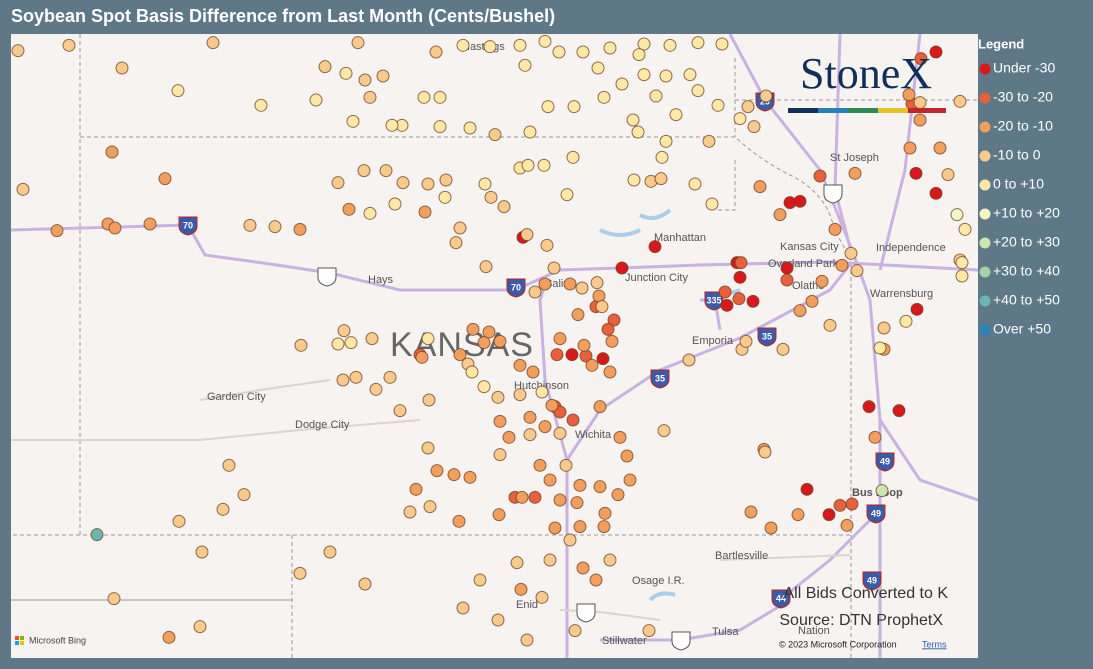 The height and width of the screenshot is (669, 1093). Describe the element at coordinates (985, 98) in the screenshot. I see `legend-swatch` at that location.